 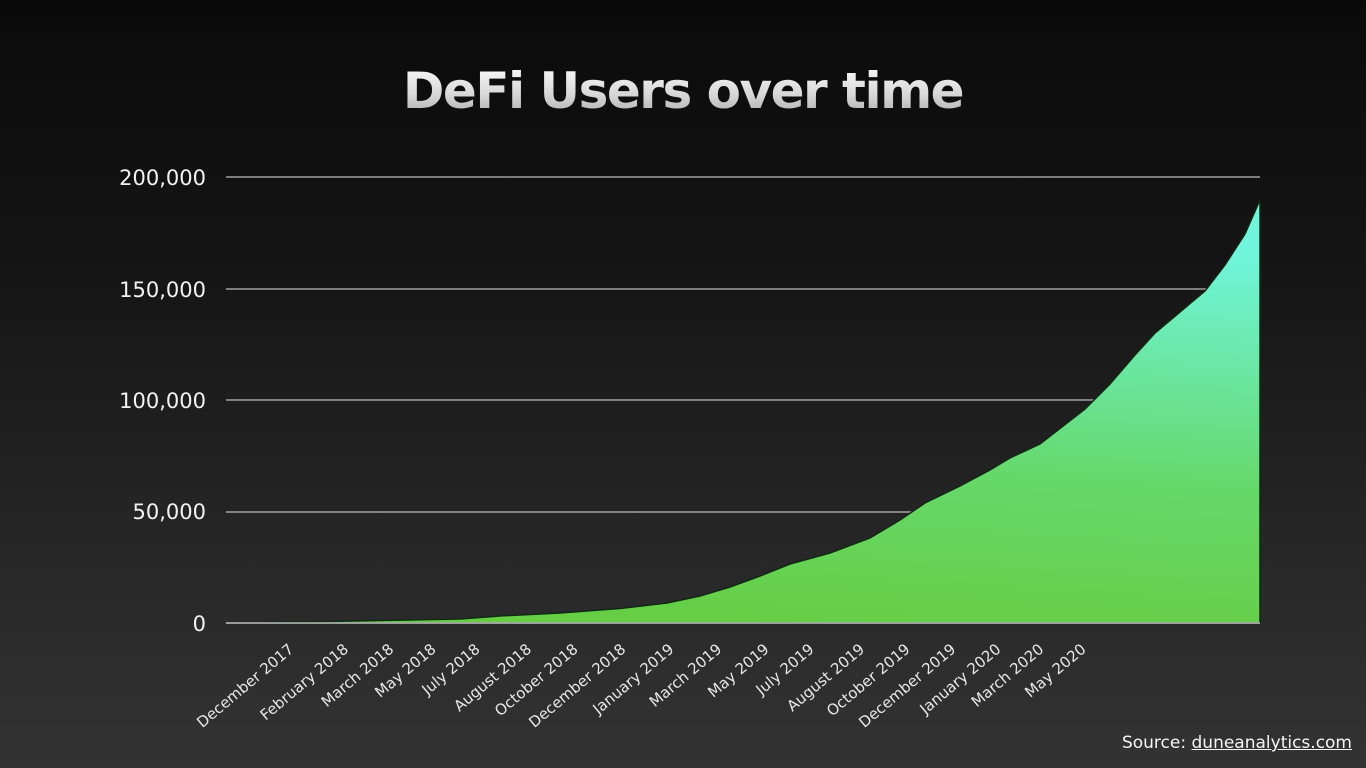 What do you see at coordinates (1272, 743) in the screenshot?
I see `source-link: duneanalytics.com` at bounding box center [1272, 743].